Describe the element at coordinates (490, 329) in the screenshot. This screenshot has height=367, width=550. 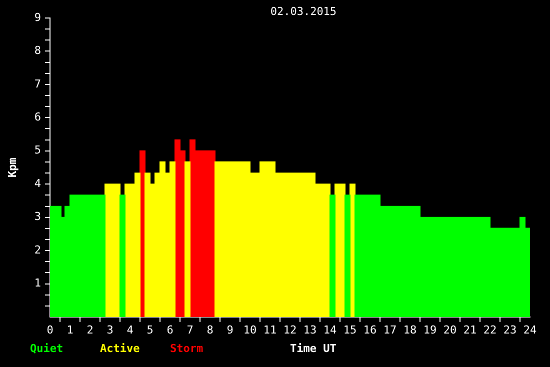
I see `x-tick-label: 22` at that location.